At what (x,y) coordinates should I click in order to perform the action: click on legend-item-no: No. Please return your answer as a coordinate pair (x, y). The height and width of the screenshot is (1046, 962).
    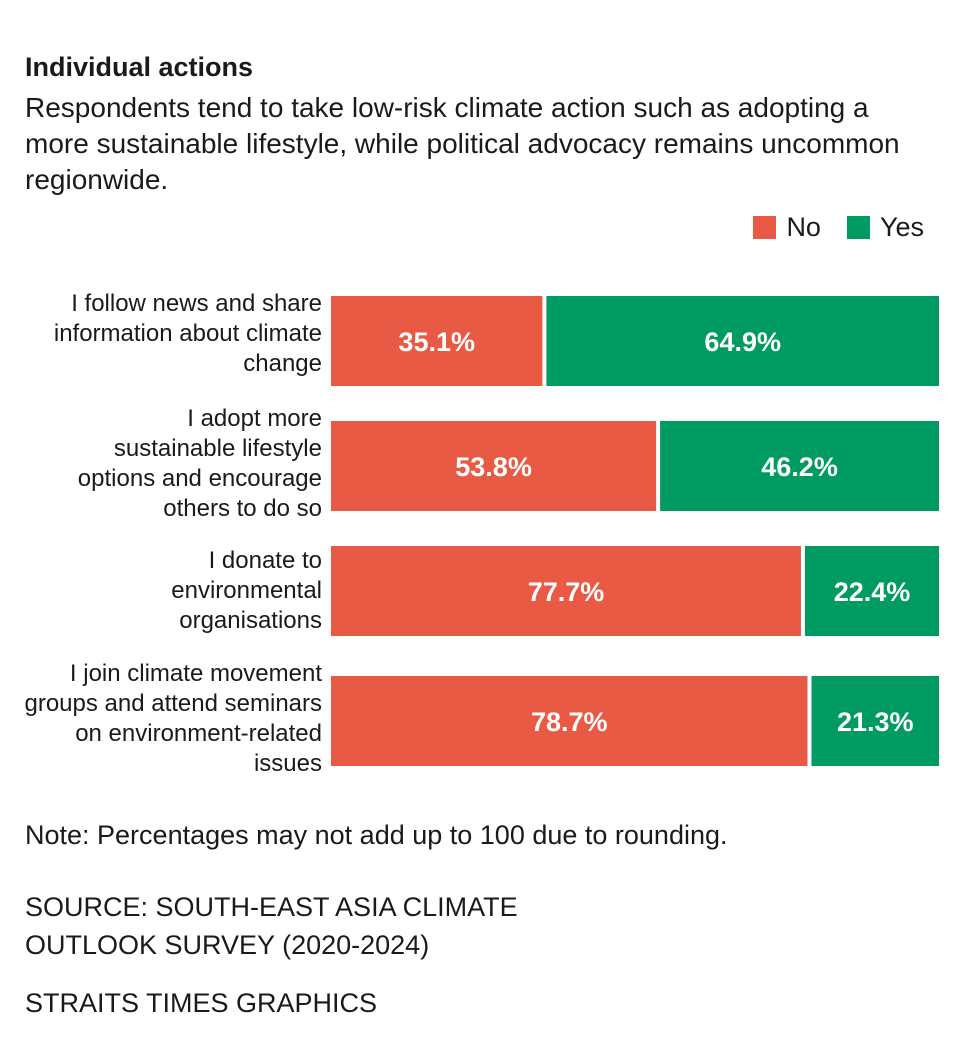
    Looking at the image, I should click on (787, 227).